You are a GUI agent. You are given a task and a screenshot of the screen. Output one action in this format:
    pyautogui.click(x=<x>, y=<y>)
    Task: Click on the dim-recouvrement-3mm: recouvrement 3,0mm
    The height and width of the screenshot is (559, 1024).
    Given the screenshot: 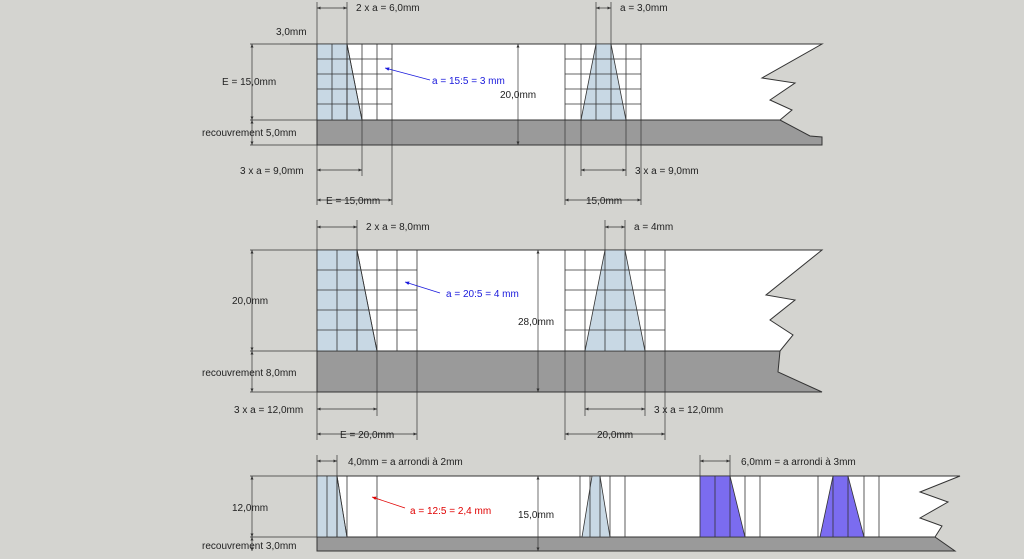 What is the action you would take?
    pyautogui.click(x=249, y=546)
    